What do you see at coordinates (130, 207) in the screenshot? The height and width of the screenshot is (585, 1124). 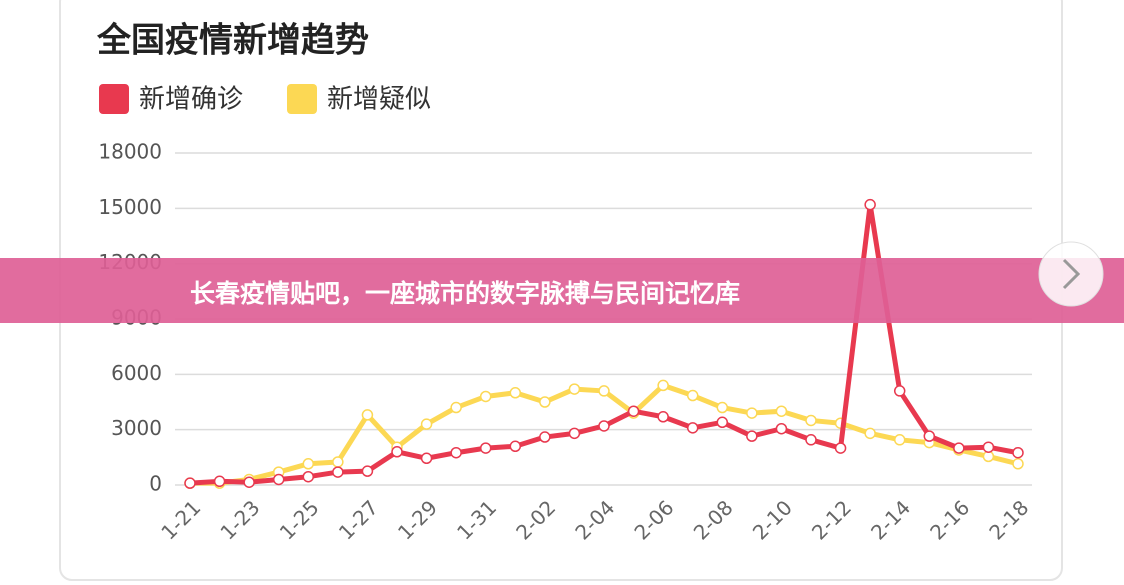 I see `y-tick-label: 15000` at bounding box center [130, 207].